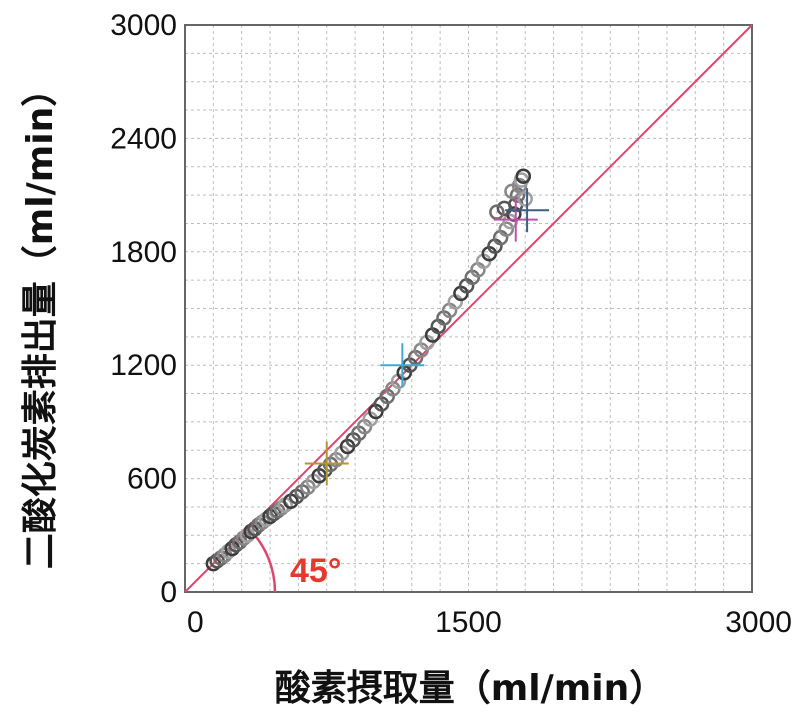 This screenshot has height=721, width=798. I want to click on x-axis-title: 酸素摂取量（ml/min）, so click(470, 688).